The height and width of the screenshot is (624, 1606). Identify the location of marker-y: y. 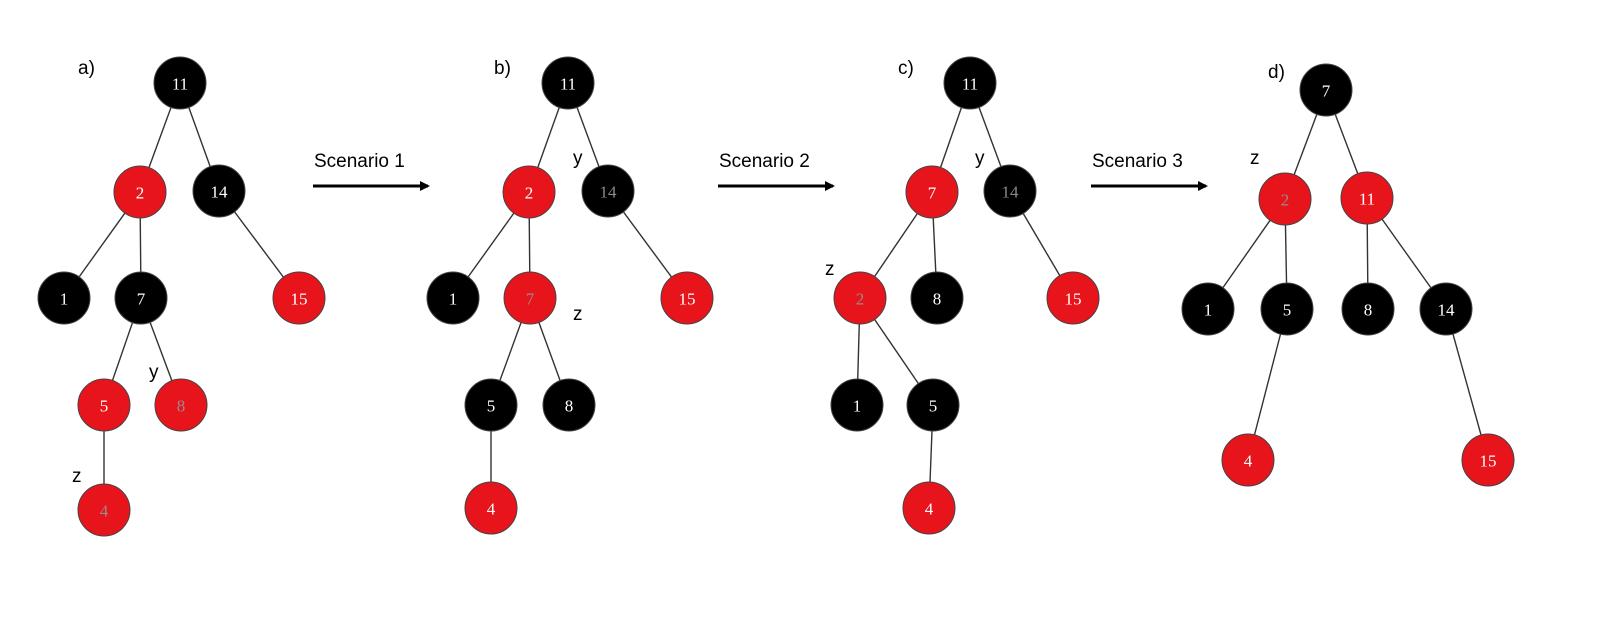
(980, 158).